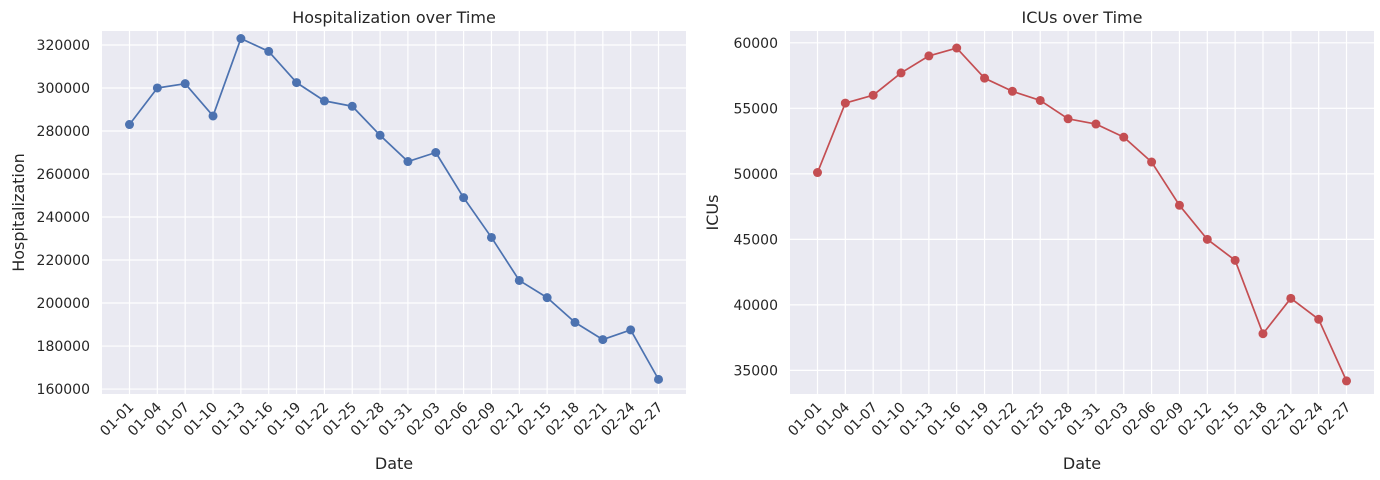 The image size is (1380, 480). Describe the element at coordinates (63, 175) in the screenshot. I see `y-tick-label: 260000` at that location.